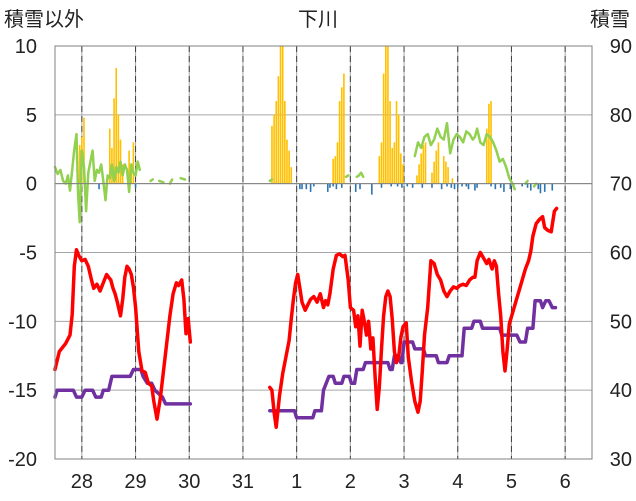 This screenshot has width=636, height=501. Describe the element at coordinates (511, 482) in the screenshot. I see `day-tick-label: 5` at that location.